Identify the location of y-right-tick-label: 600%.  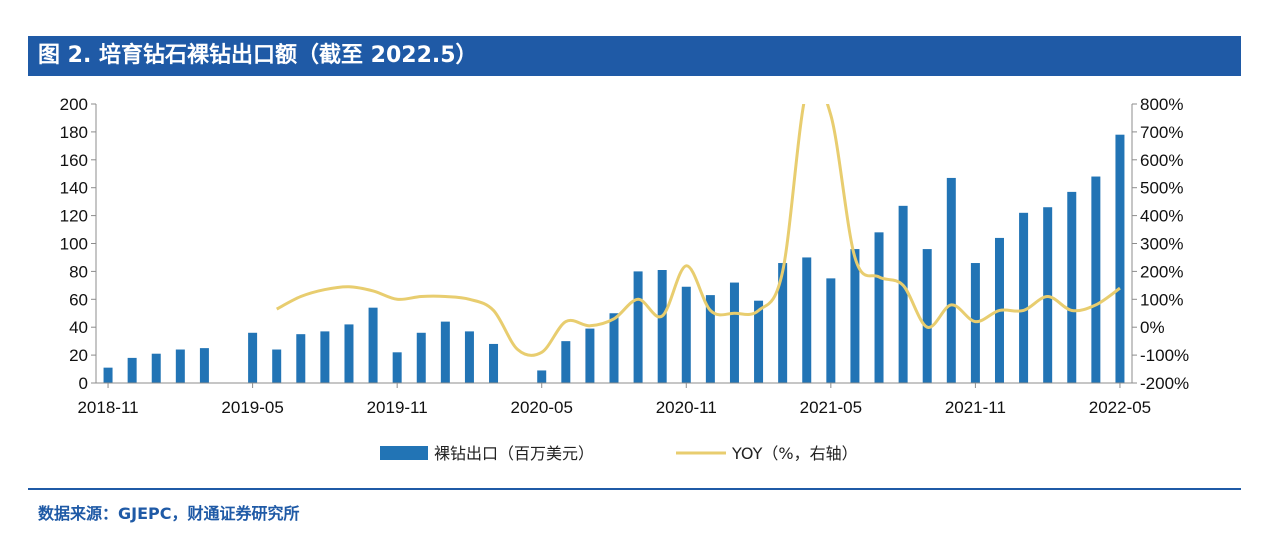
(1161, 160).